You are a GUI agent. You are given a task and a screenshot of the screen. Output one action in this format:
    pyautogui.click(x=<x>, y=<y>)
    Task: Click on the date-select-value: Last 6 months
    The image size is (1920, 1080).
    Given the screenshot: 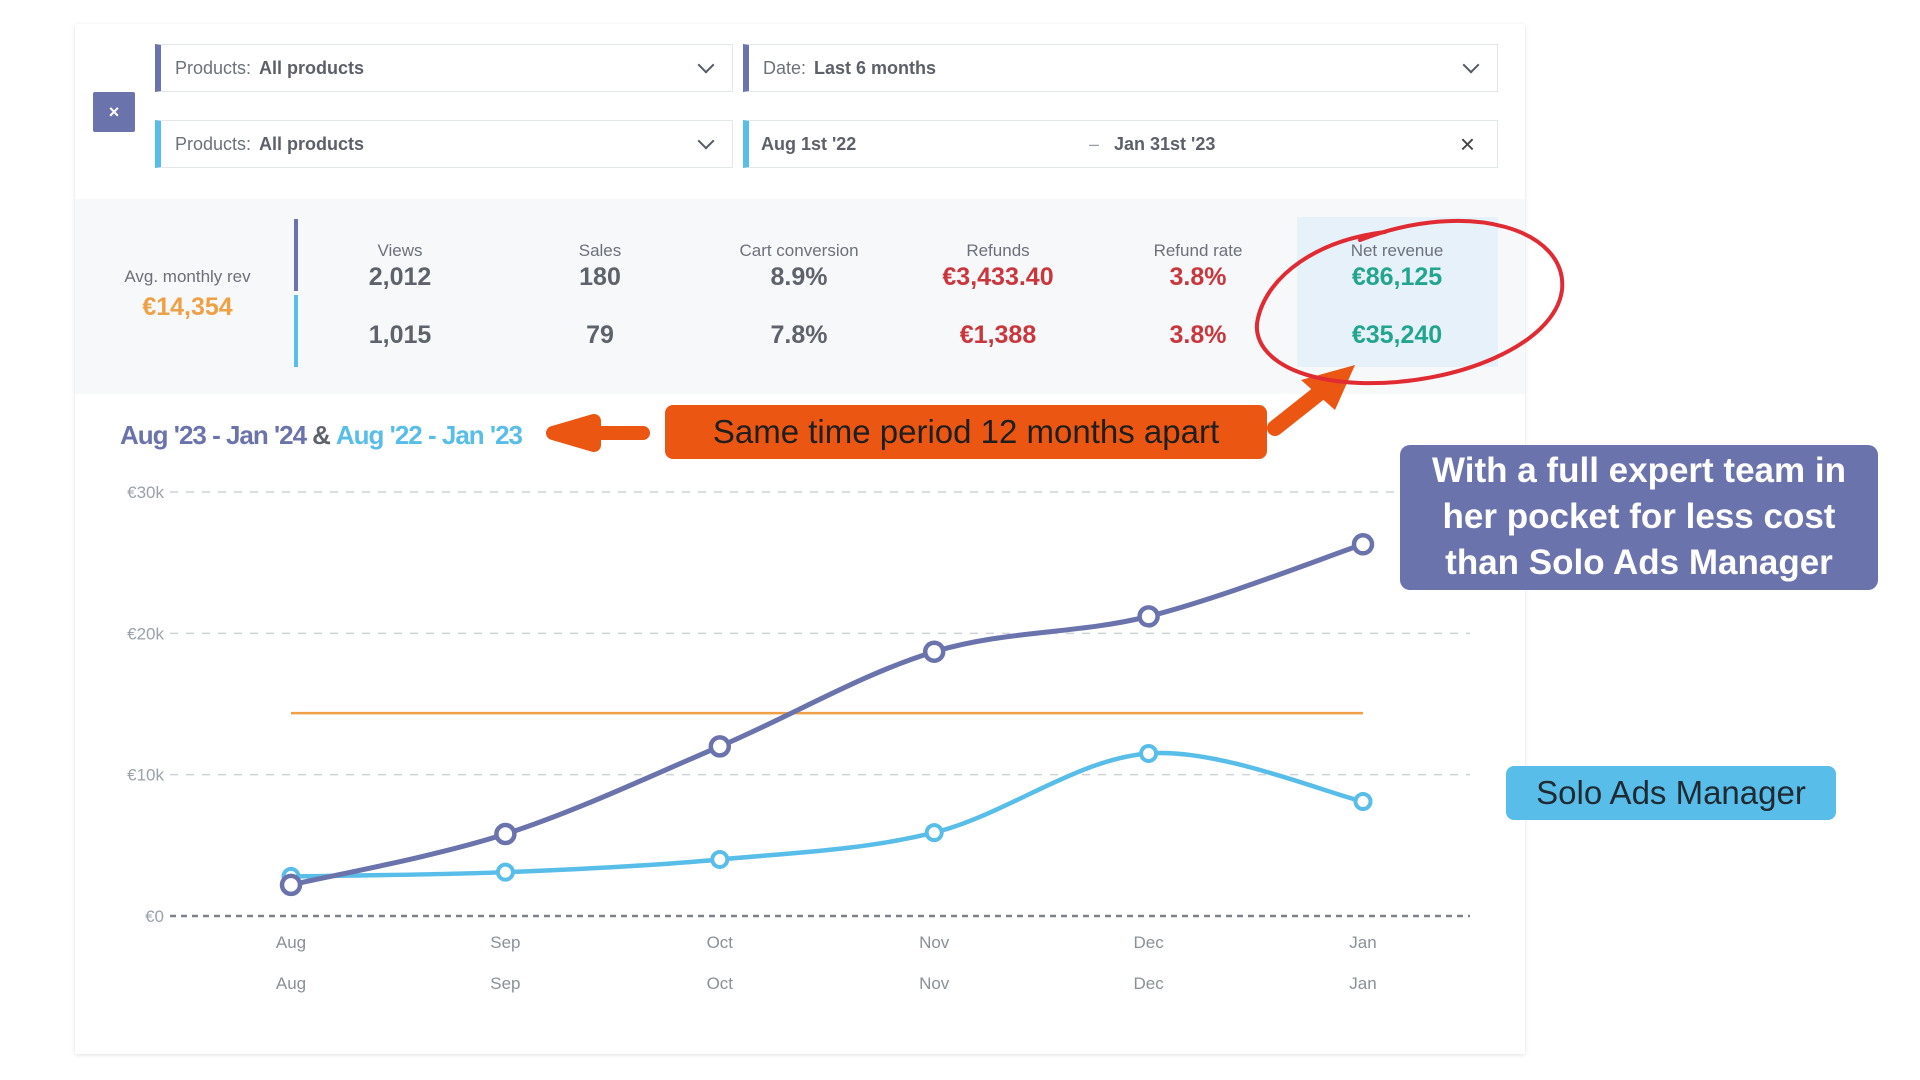 What is the action you would take?
    pyautogui.click(x=875, y=67)
    